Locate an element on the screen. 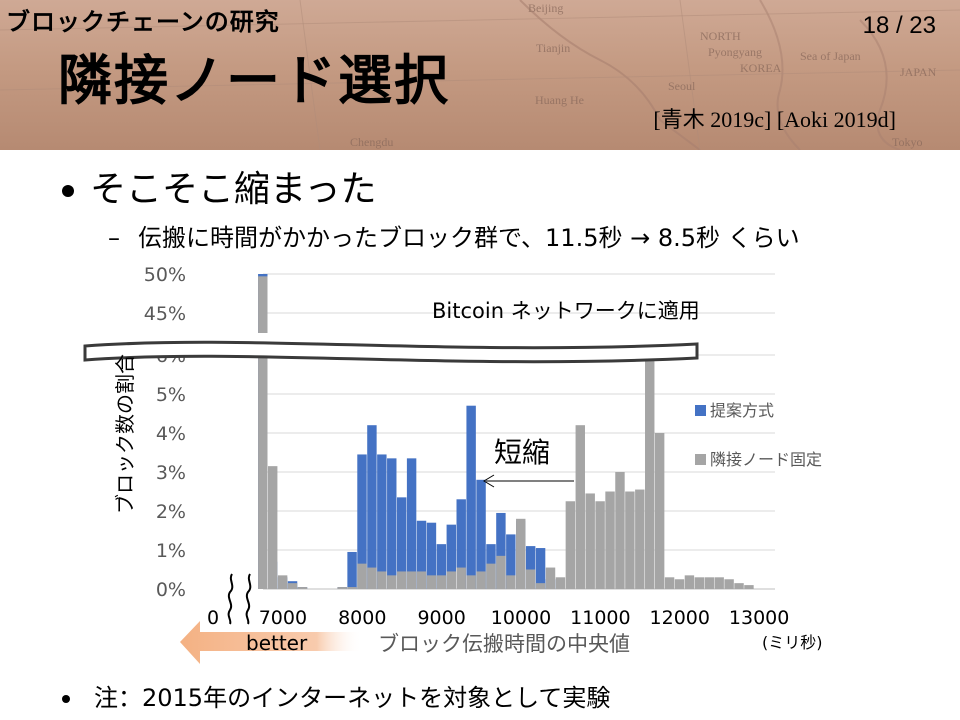  y-tick-label: 3% is located at coordinates (171, 473).